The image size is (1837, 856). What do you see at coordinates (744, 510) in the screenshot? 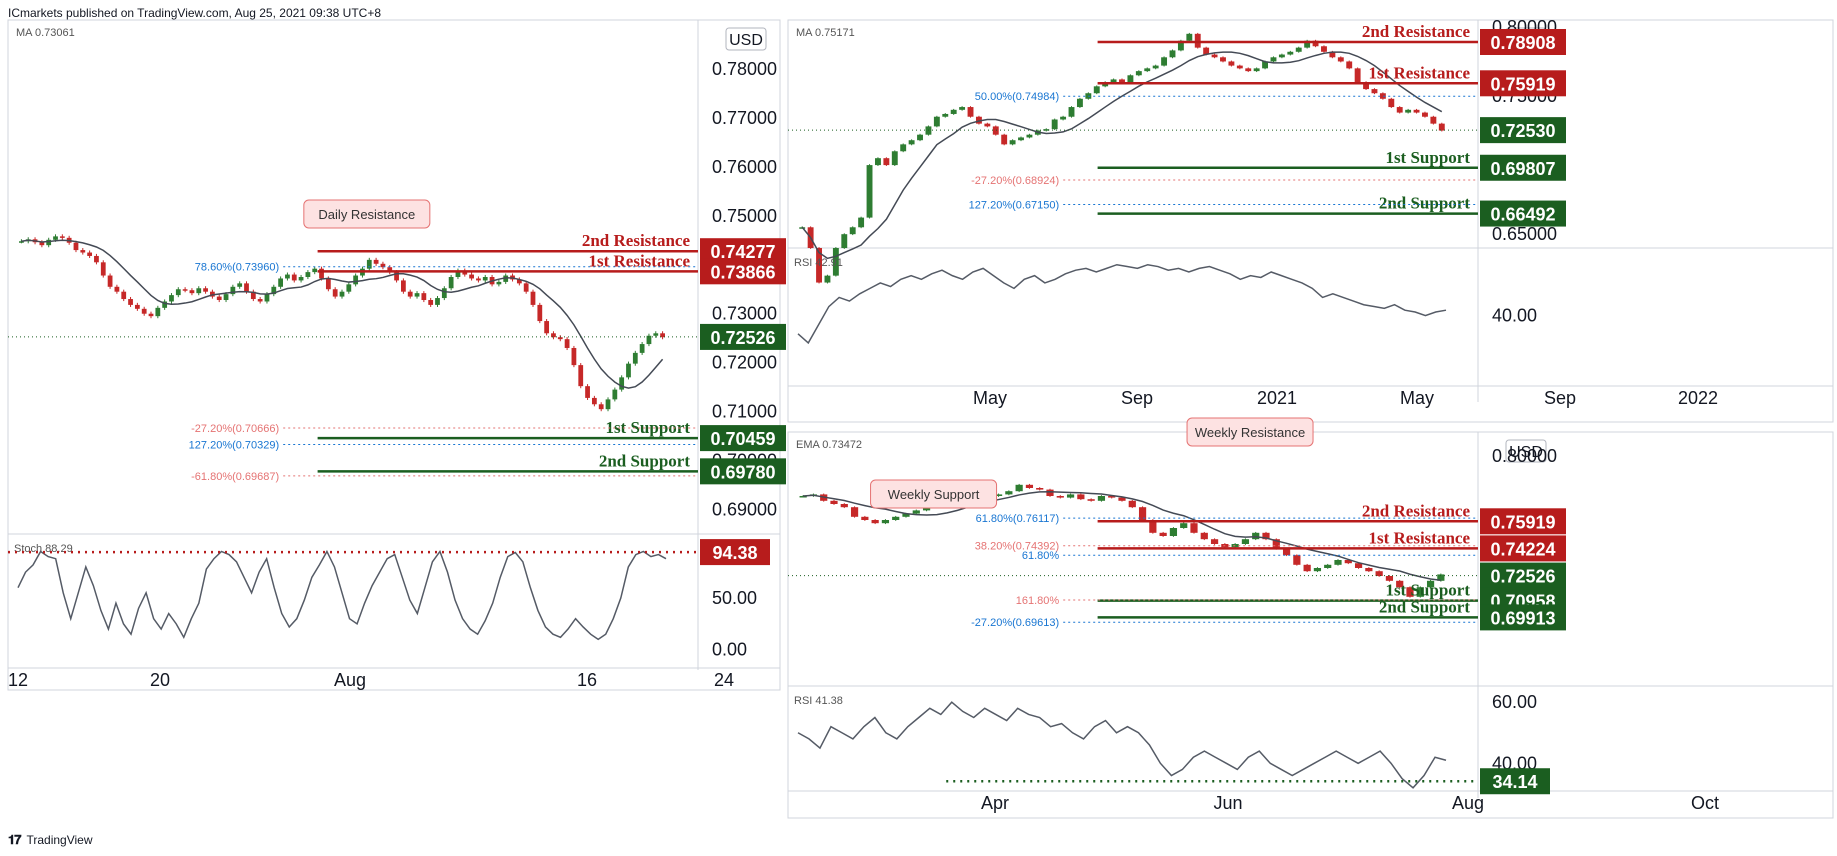
I see `price-tick-label: 0.69000` at bounding box center [744, 510].